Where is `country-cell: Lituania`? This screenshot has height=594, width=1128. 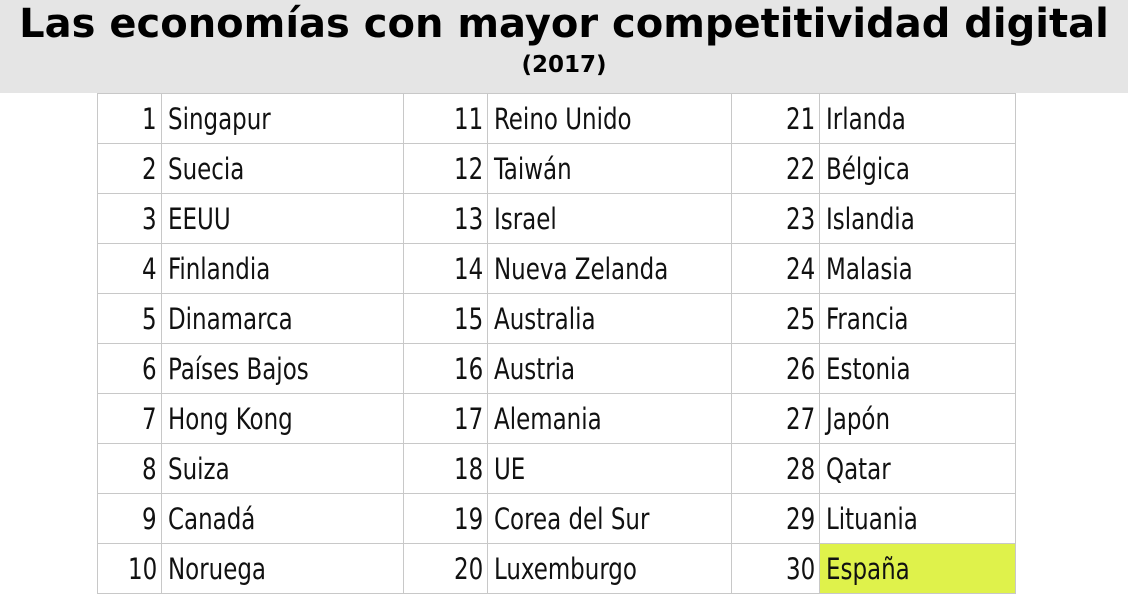
country-cell: Lituania is located at coordinates (917, 518).